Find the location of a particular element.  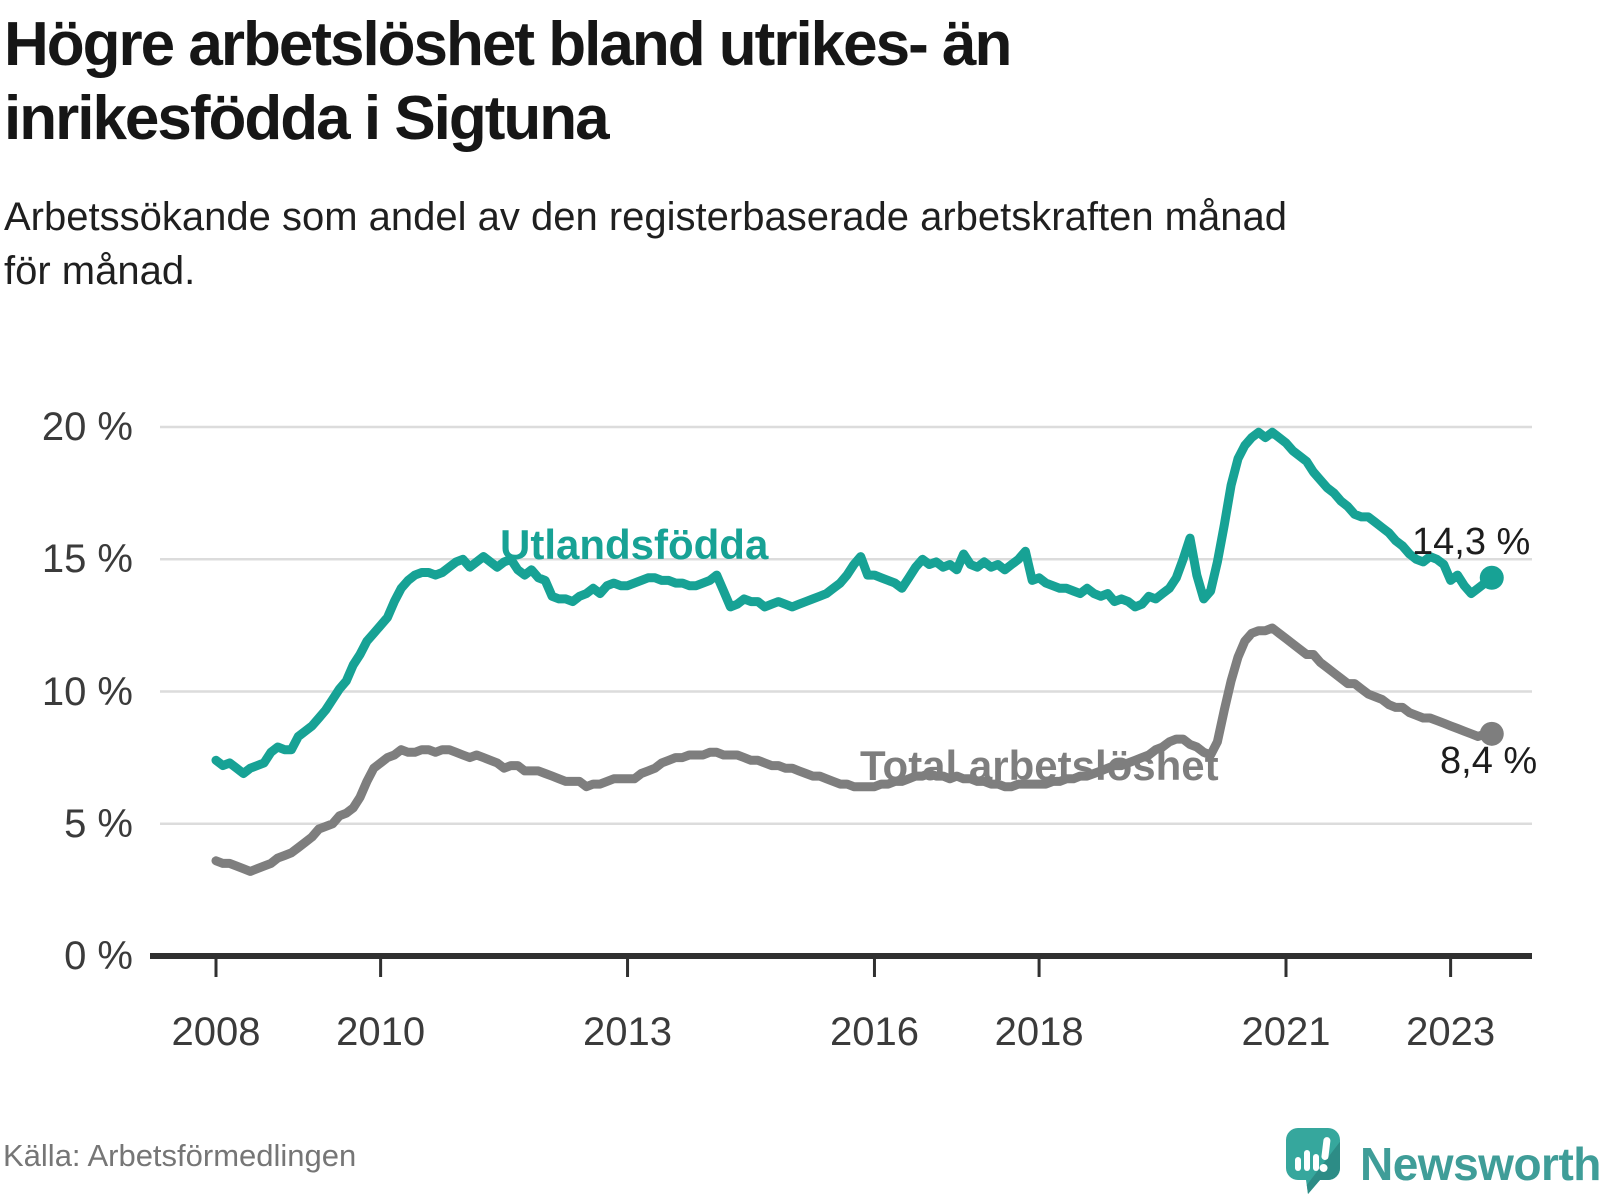

x-axis-tick-label: 2013 is located at coordinates (628, 1032).